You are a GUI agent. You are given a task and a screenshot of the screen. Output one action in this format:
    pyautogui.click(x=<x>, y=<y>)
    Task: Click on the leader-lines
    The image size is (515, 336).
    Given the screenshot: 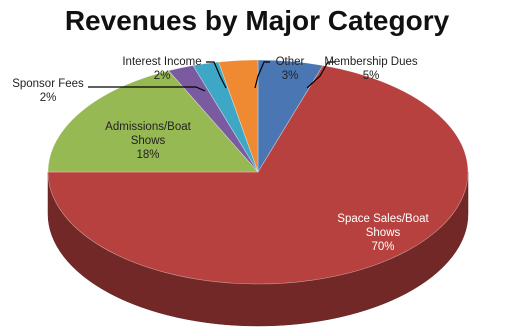 What is the action you would take?
    pyautogui.click(x=211, y=76)
    